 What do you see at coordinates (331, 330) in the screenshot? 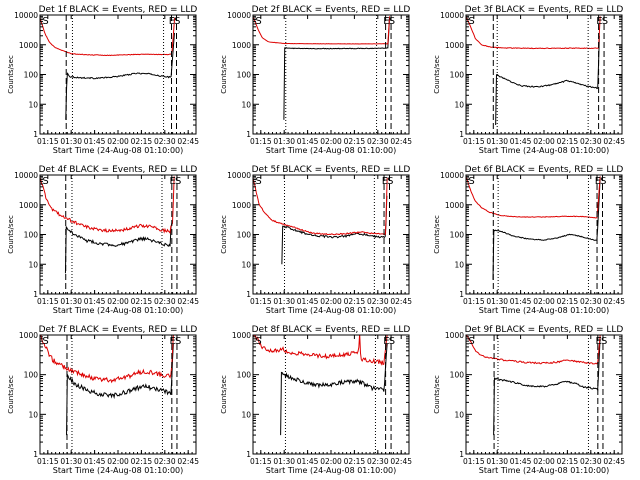
I see `panel-title: Det 8f BLACK = Events, RED = LLD` at bounding box center [331, 330].